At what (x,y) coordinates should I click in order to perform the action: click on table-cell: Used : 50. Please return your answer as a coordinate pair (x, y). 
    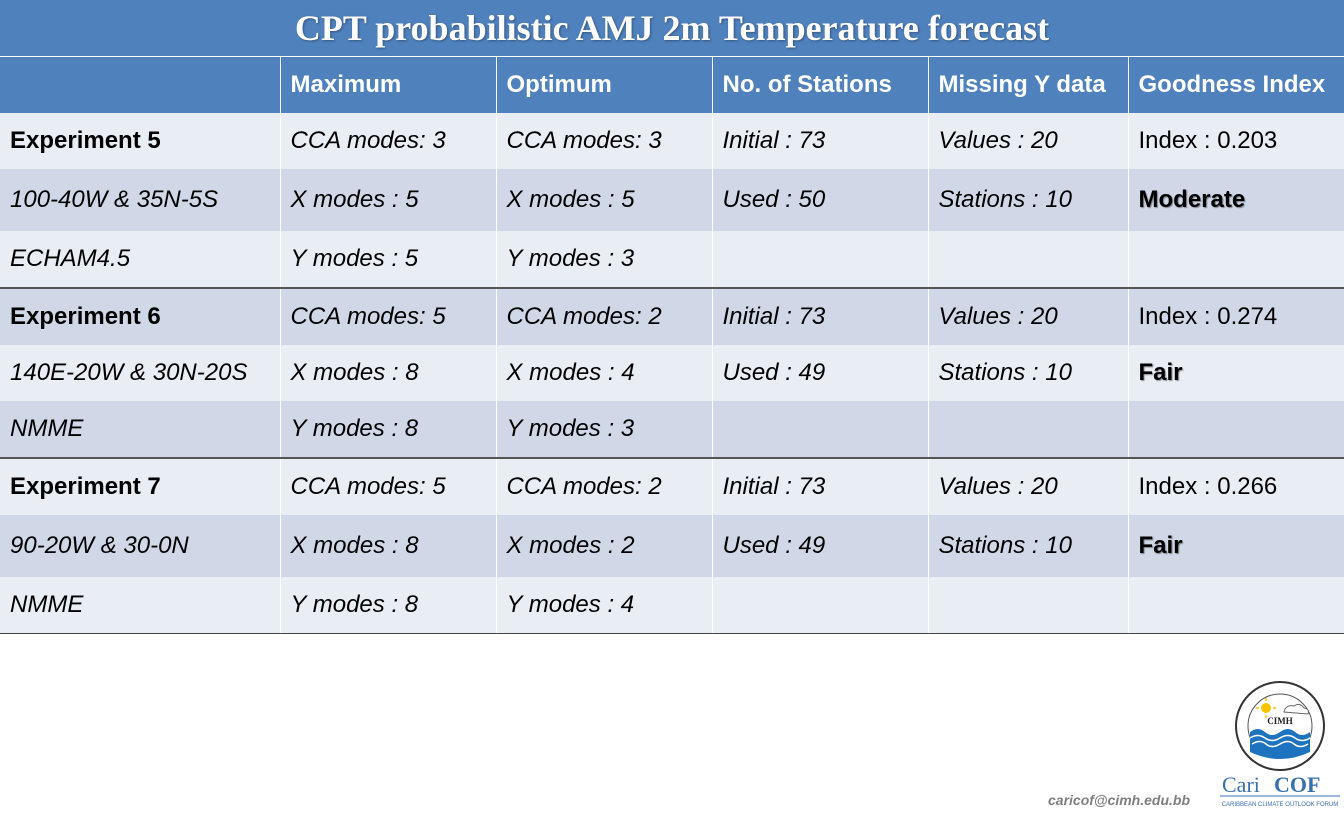
    Looking at the image, I should click on (819, 200).